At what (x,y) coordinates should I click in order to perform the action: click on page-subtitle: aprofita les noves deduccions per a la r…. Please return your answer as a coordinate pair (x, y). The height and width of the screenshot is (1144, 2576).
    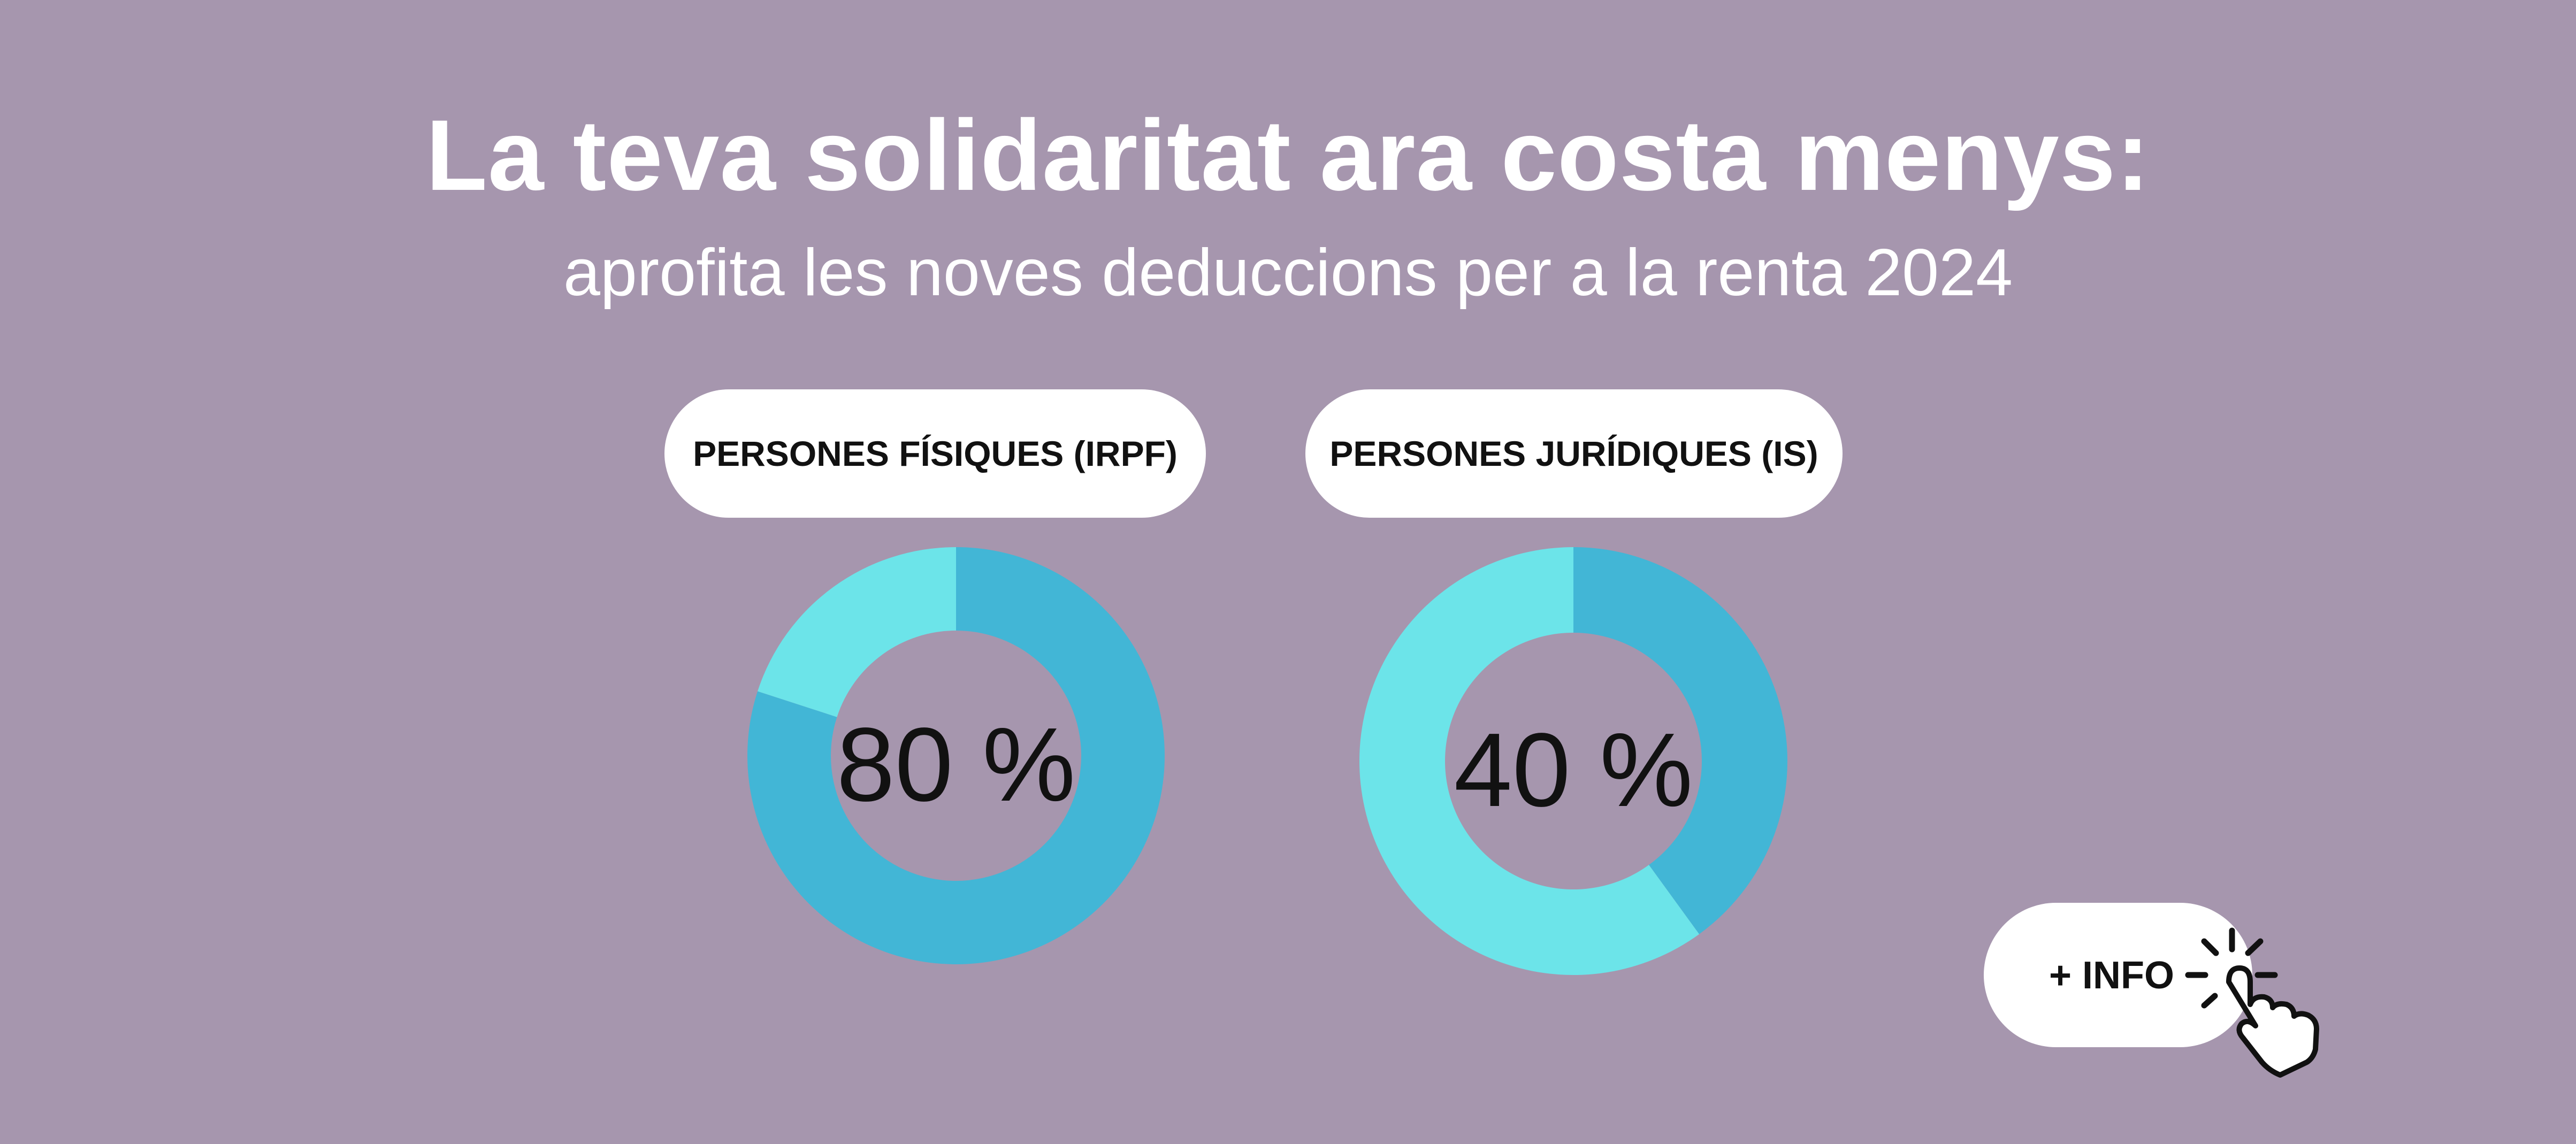
    Looking at the image, I should click on (1288, 273).